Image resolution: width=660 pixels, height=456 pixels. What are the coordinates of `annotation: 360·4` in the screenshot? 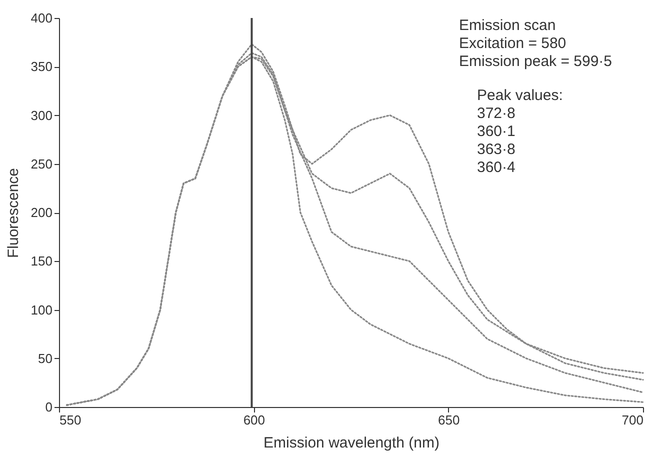 It's located at (496, 167).